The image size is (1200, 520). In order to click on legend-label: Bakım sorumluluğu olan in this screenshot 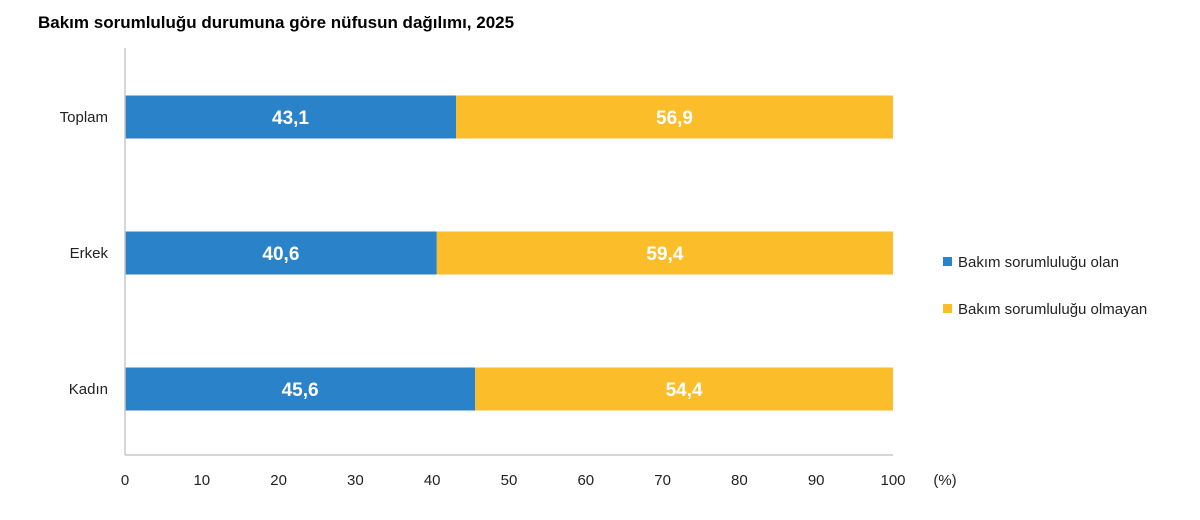, I will do `click(1038, 262)`.